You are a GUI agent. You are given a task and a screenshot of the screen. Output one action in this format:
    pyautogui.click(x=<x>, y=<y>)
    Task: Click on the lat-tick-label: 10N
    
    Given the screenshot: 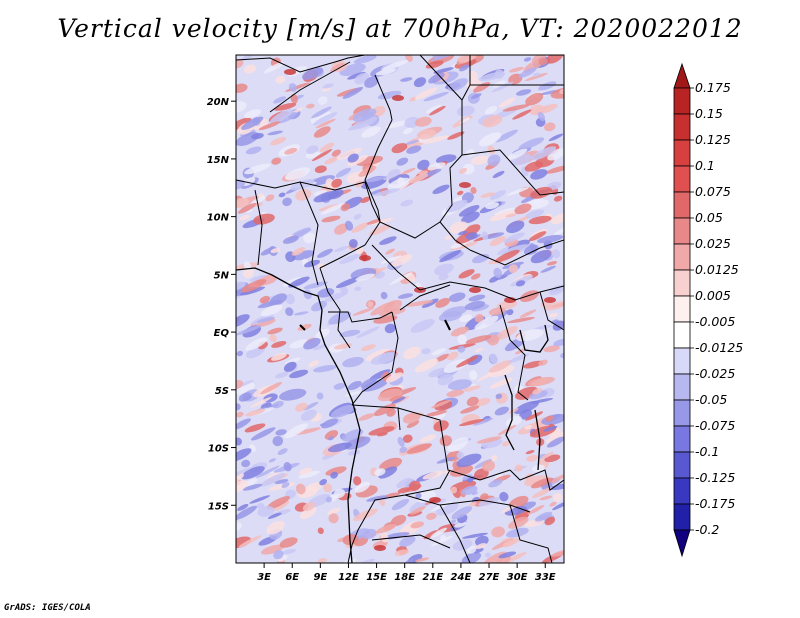 What is the action you would take?
    pyautogui.click(x=218, y=218)
    